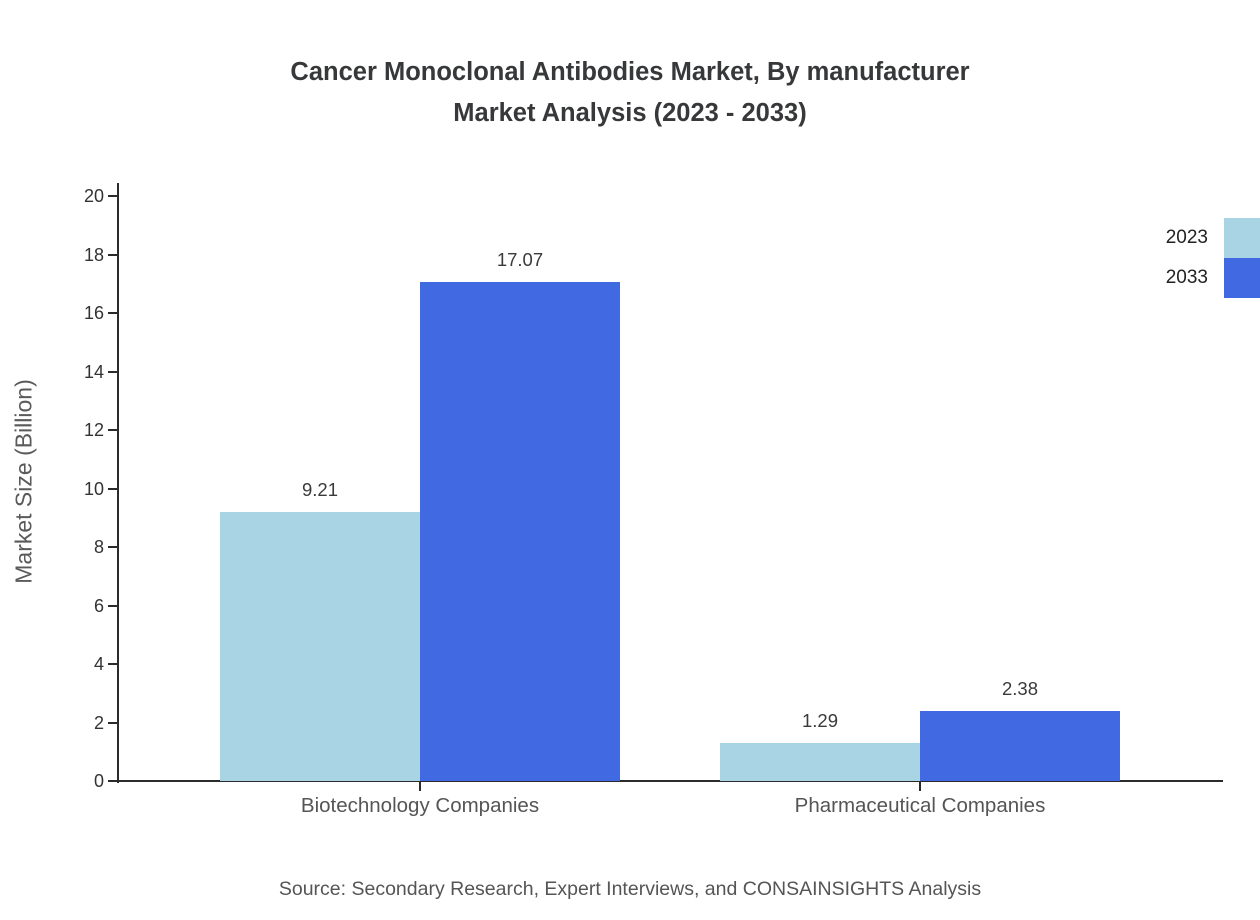 This screenshot has height=920, width=1260. What do you see at coordinates (93, 430) in the screenshot?
I see `y-tick-label: 12` at bounding box center [93, 430].